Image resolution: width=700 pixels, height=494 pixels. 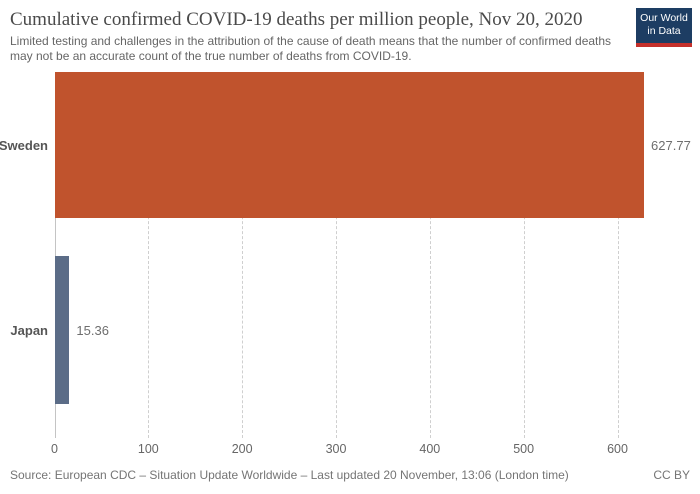 What do you see at coordinates (671, 145) in the screenshot?
I see `value-label-sweden: 627.77` at bounding box center [671, 145].